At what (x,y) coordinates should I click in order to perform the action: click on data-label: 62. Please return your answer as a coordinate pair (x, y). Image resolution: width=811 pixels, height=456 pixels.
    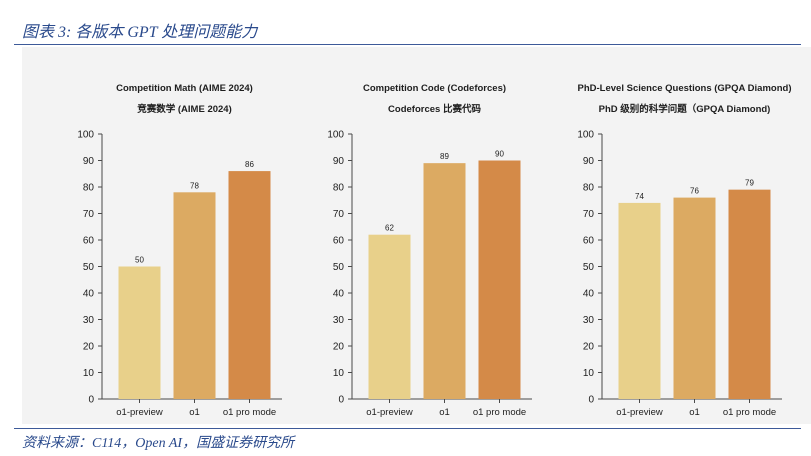
    Looking at the image, I should click on (389, 228).